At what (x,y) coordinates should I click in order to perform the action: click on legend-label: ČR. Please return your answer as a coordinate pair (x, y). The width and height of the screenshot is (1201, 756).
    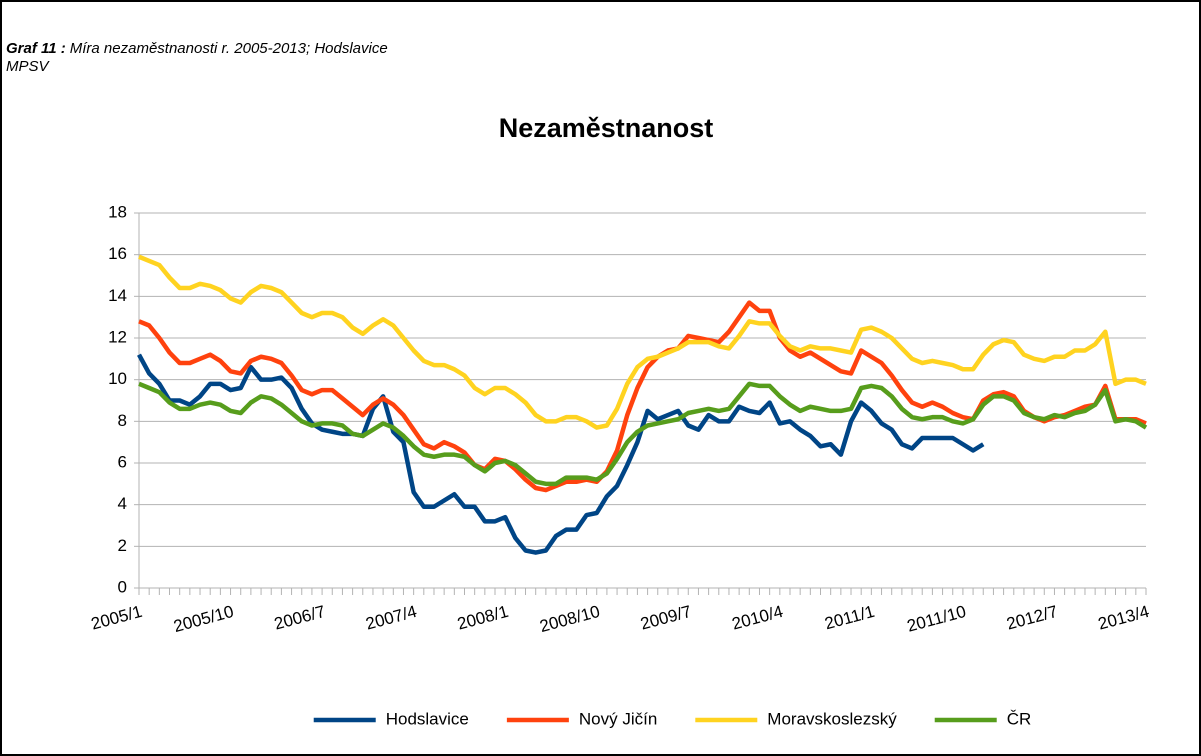
    Looking at the image, I should click on (1019, 718).